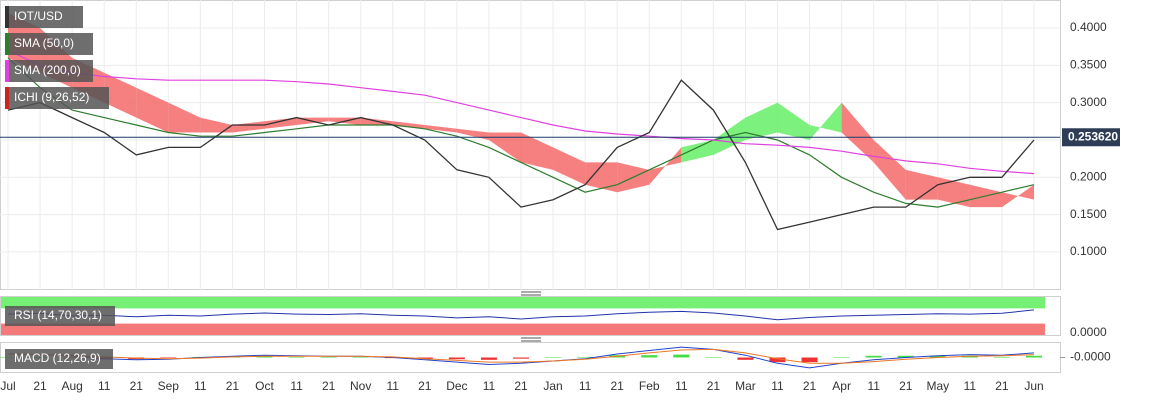  Describe the element at coordinates (264, 386) in the screenshot. I see `x-tick-label: Oct` at that location.